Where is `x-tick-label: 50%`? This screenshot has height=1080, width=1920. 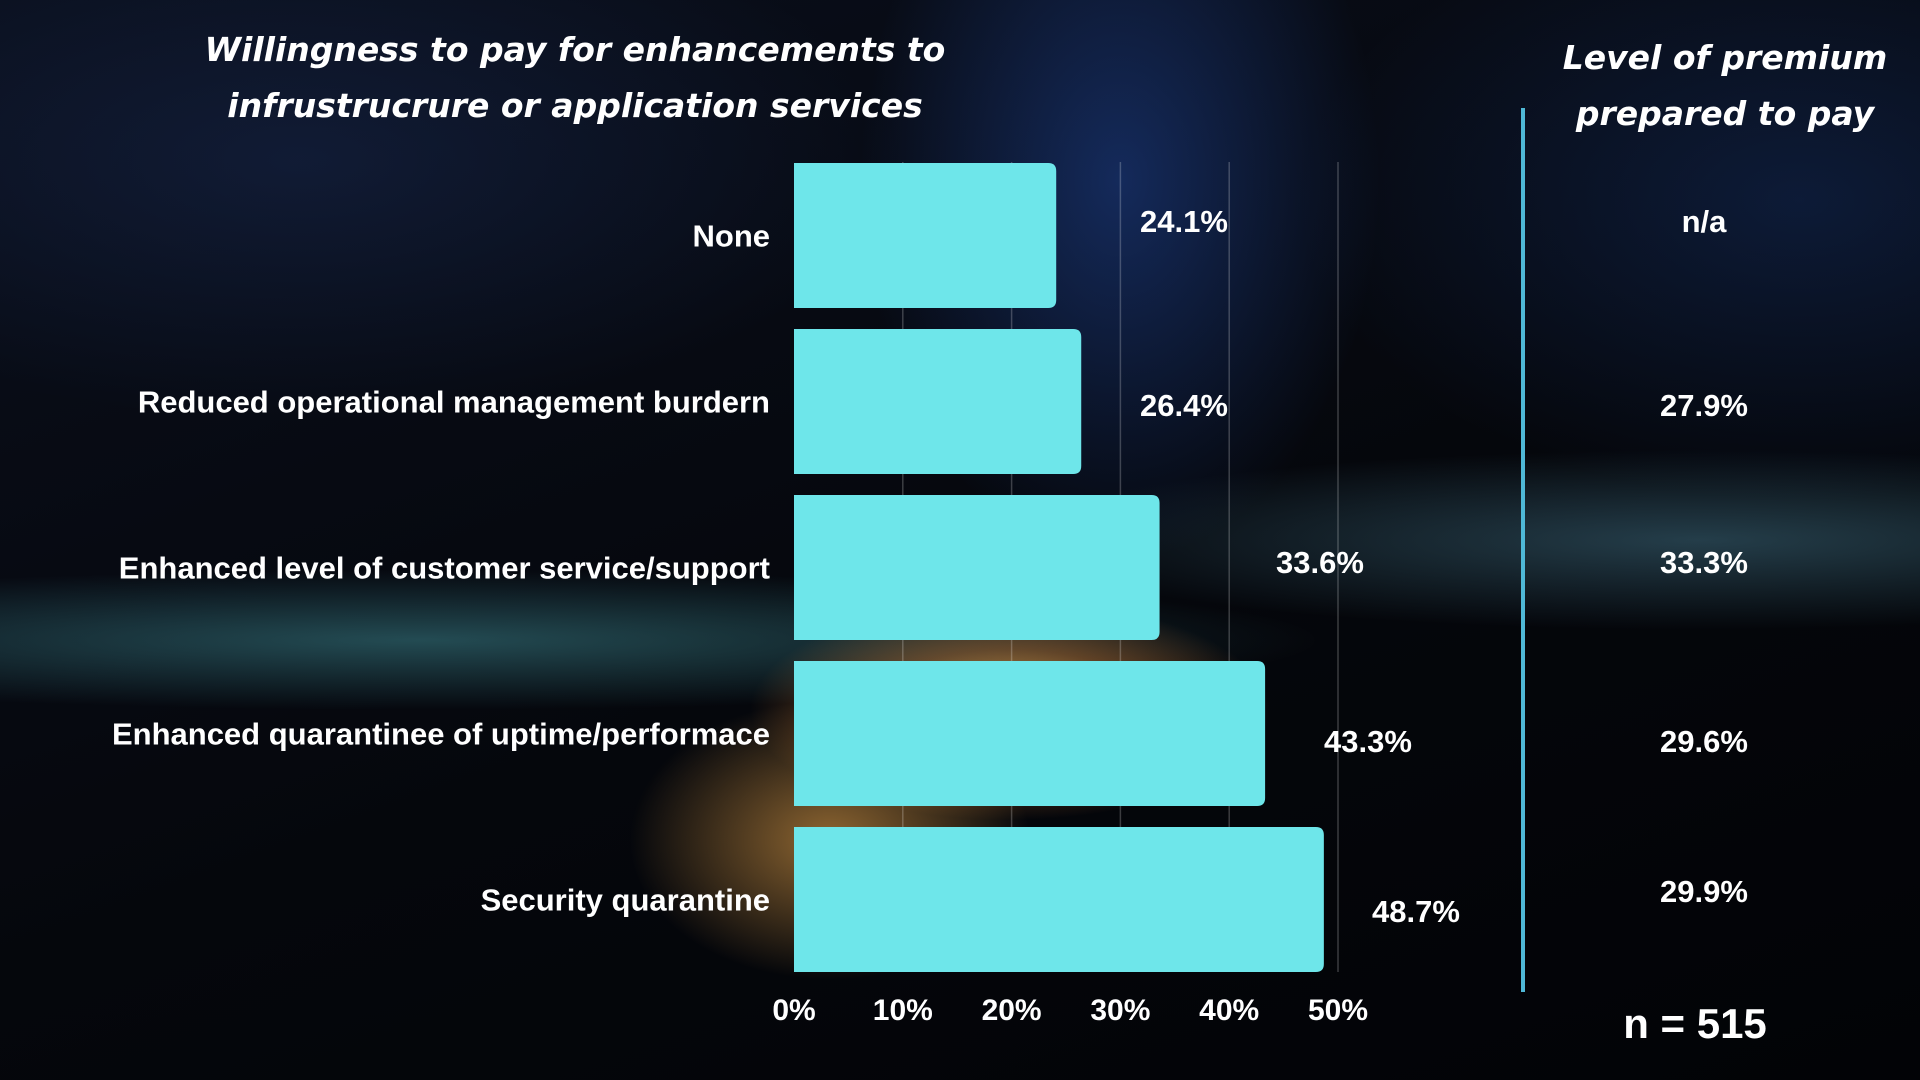 x-tick-label: 50% is located at coordinates (1338, 1010).